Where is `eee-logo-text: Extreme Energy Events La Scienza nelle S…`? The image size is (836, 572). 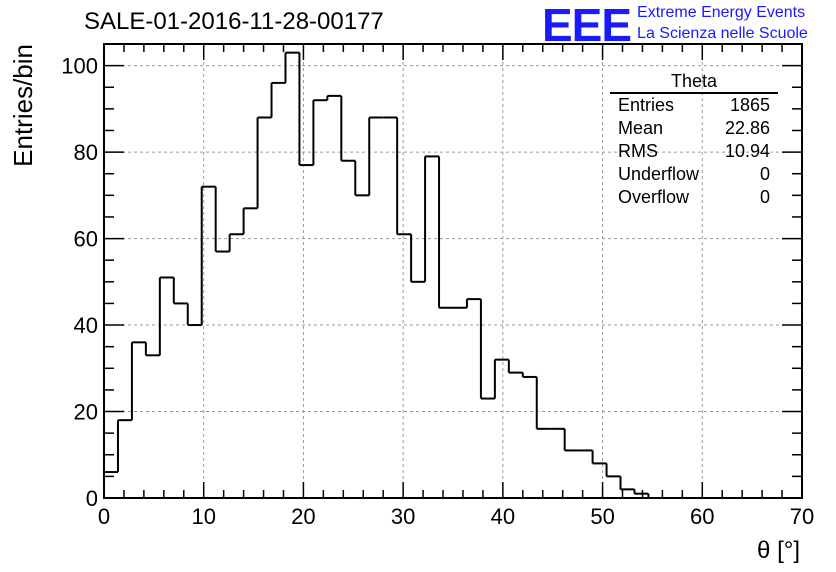 eee-logo-text: Extreme Energy Events La Scienza nelle S… is located at coordinates (722, 23).